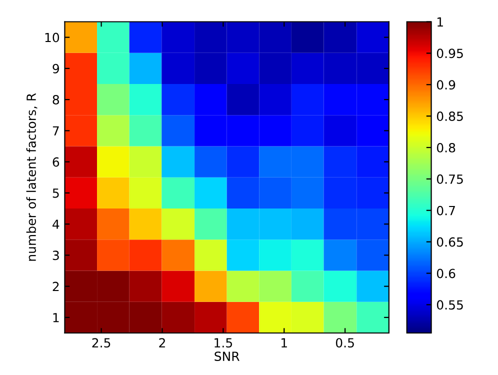 This screenshot has width=498, height=375. I want to click on y-tick-label: 7, so click(55, 131).